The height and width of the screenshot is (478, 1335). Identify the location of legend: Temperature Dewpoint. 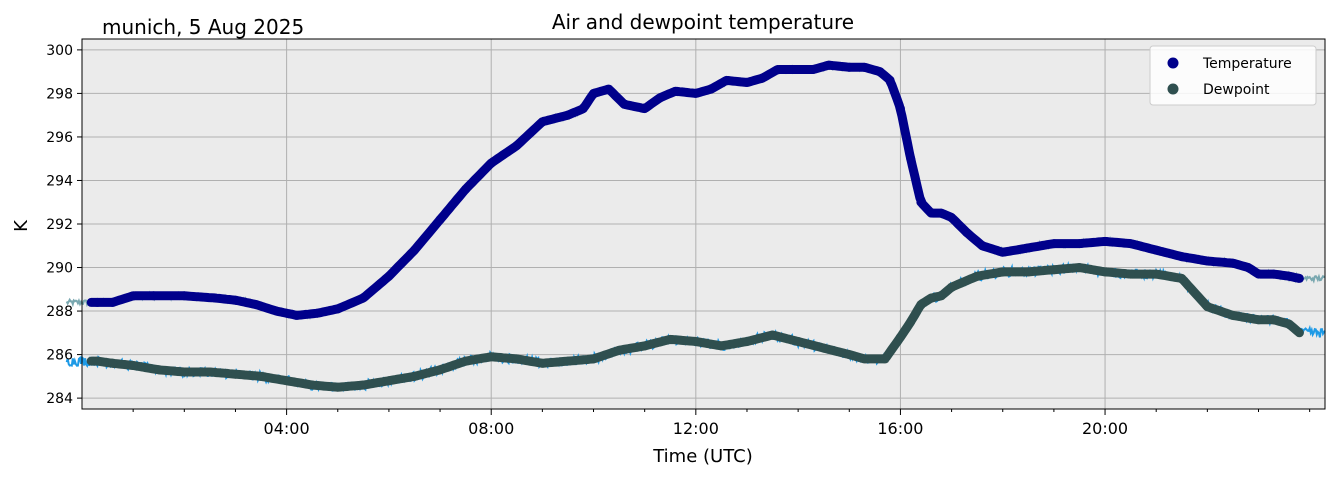
(1233, 75).